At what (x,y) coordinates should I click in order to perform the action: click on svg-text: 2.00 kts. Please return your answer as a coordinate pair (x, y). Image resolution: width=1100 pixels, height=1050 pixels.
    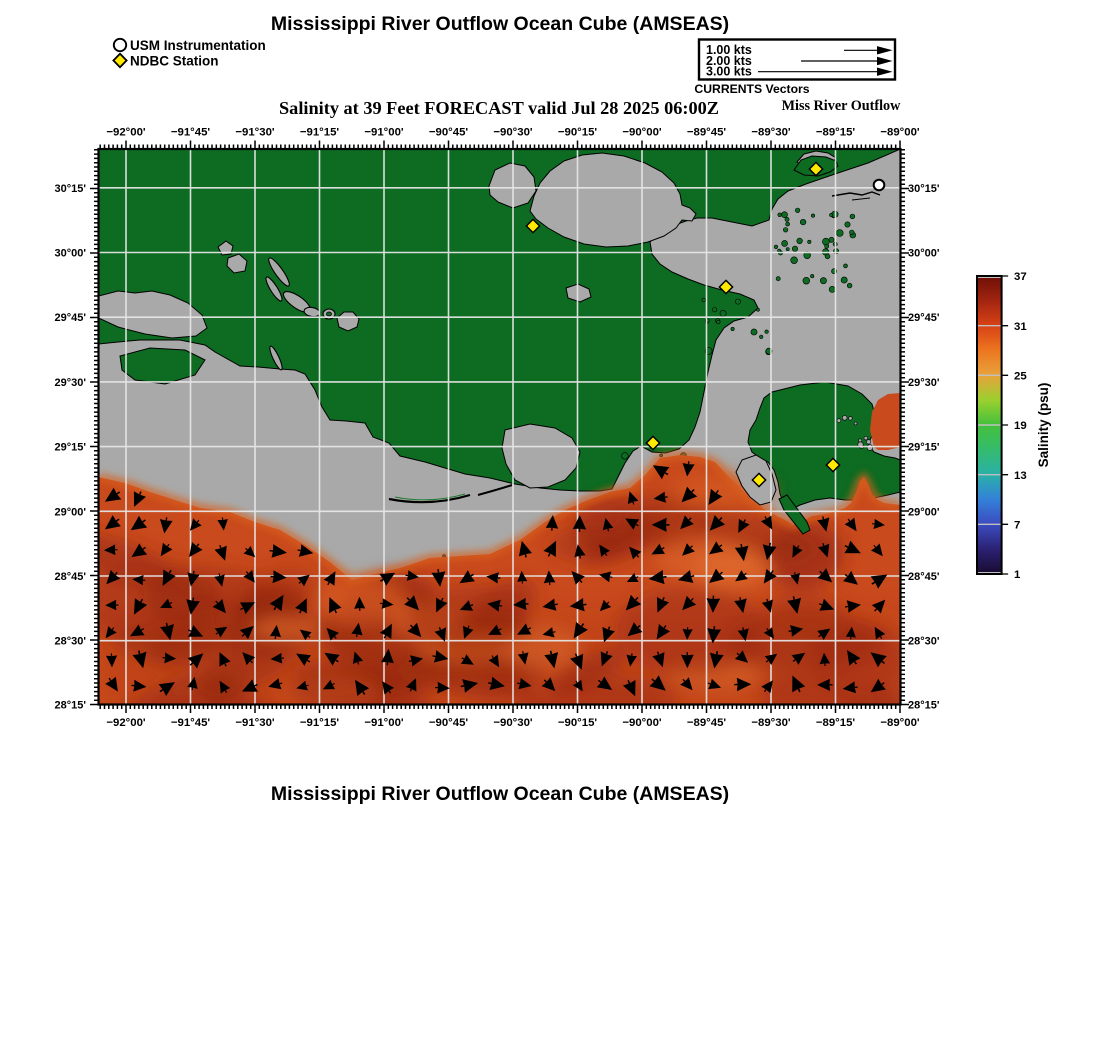
    Looking at the image, I should click on (729, 61).